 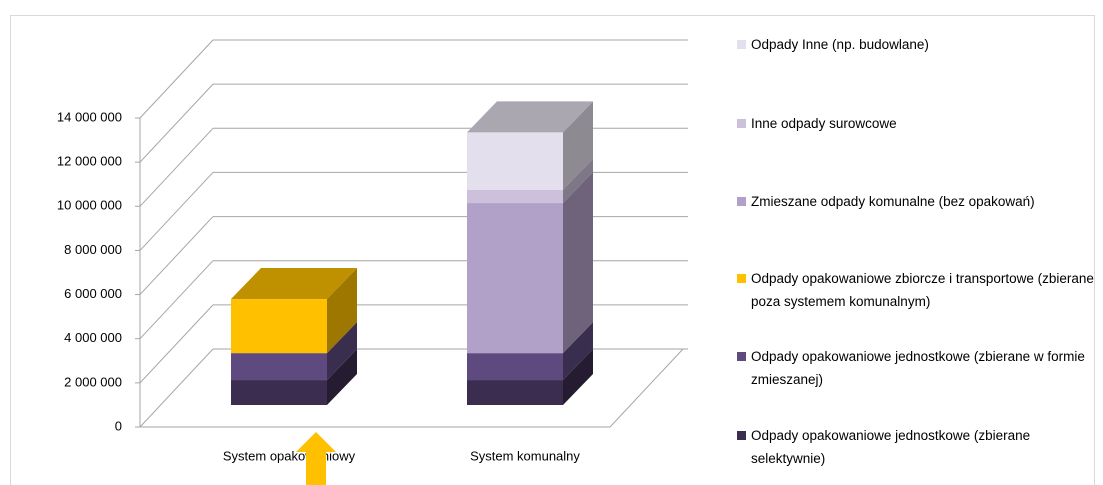 I want to click on y-tick-label: 8 000 000, so click(x=93, y=249).